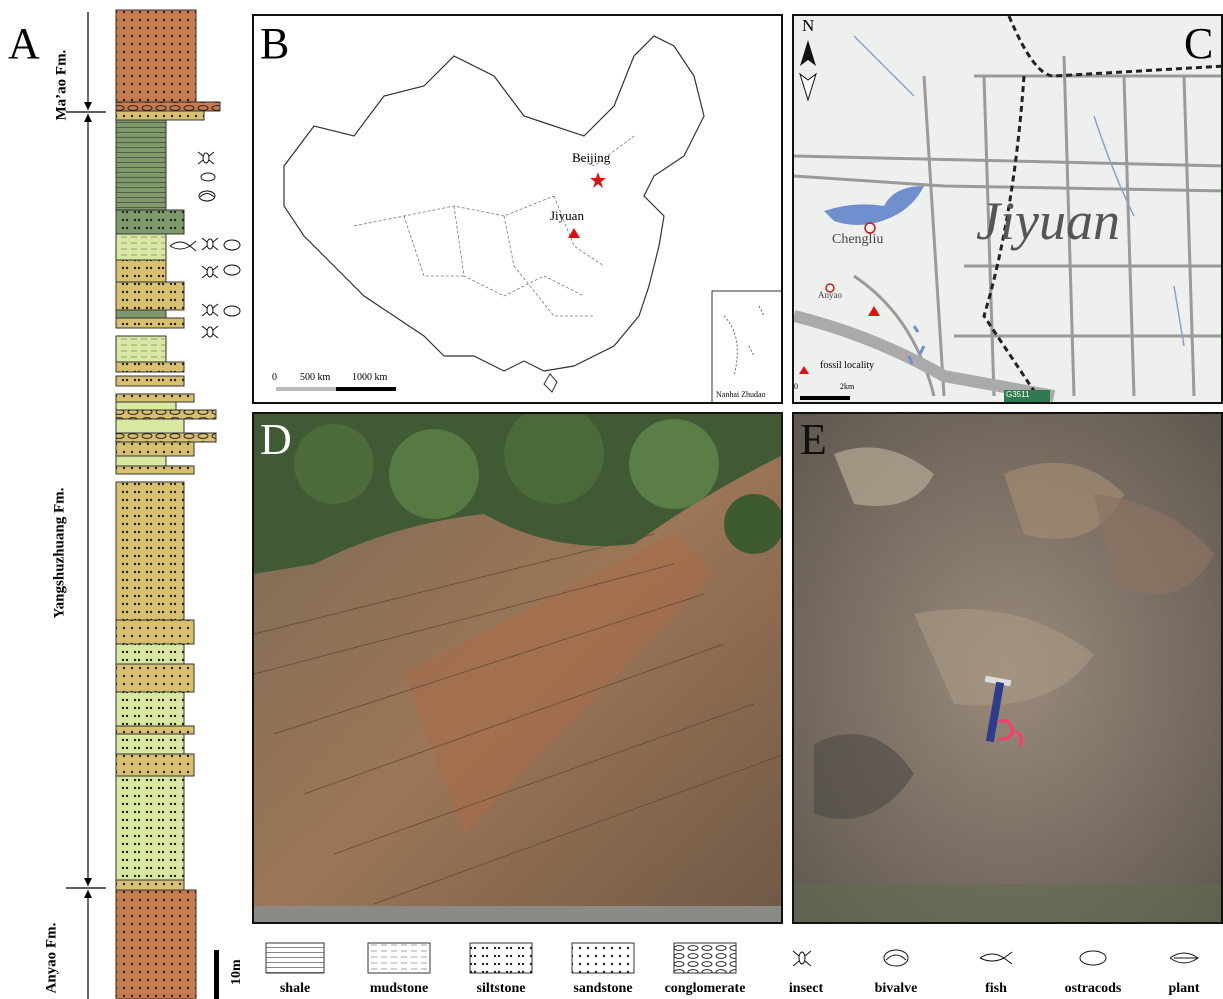  What do you see at coordinates (275, 43) in the screenshot?
I see `panel-label-b: B` at bounding box center [275, 43].